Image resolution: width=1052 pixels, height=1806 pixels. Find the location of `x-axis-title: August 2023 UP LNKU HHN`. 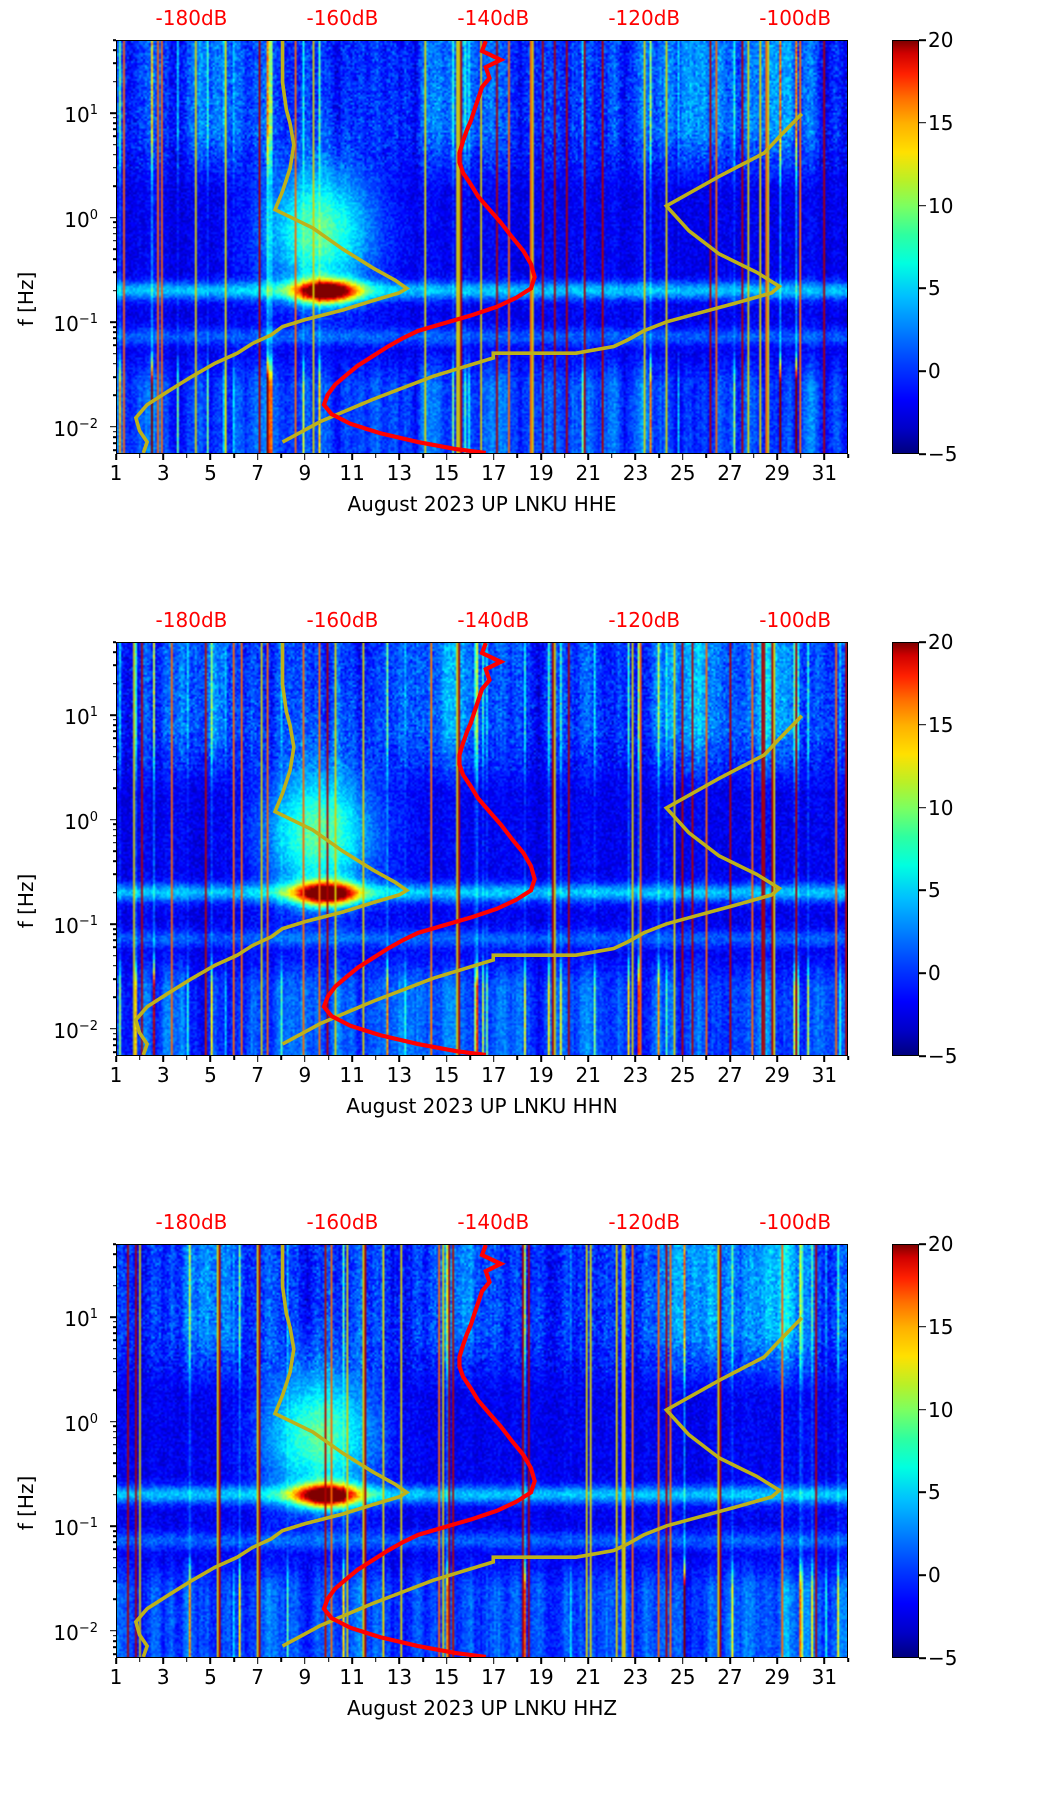

x-axis-title: August 2023 UP LNKU HHN is located at coordinates (482, 1106).